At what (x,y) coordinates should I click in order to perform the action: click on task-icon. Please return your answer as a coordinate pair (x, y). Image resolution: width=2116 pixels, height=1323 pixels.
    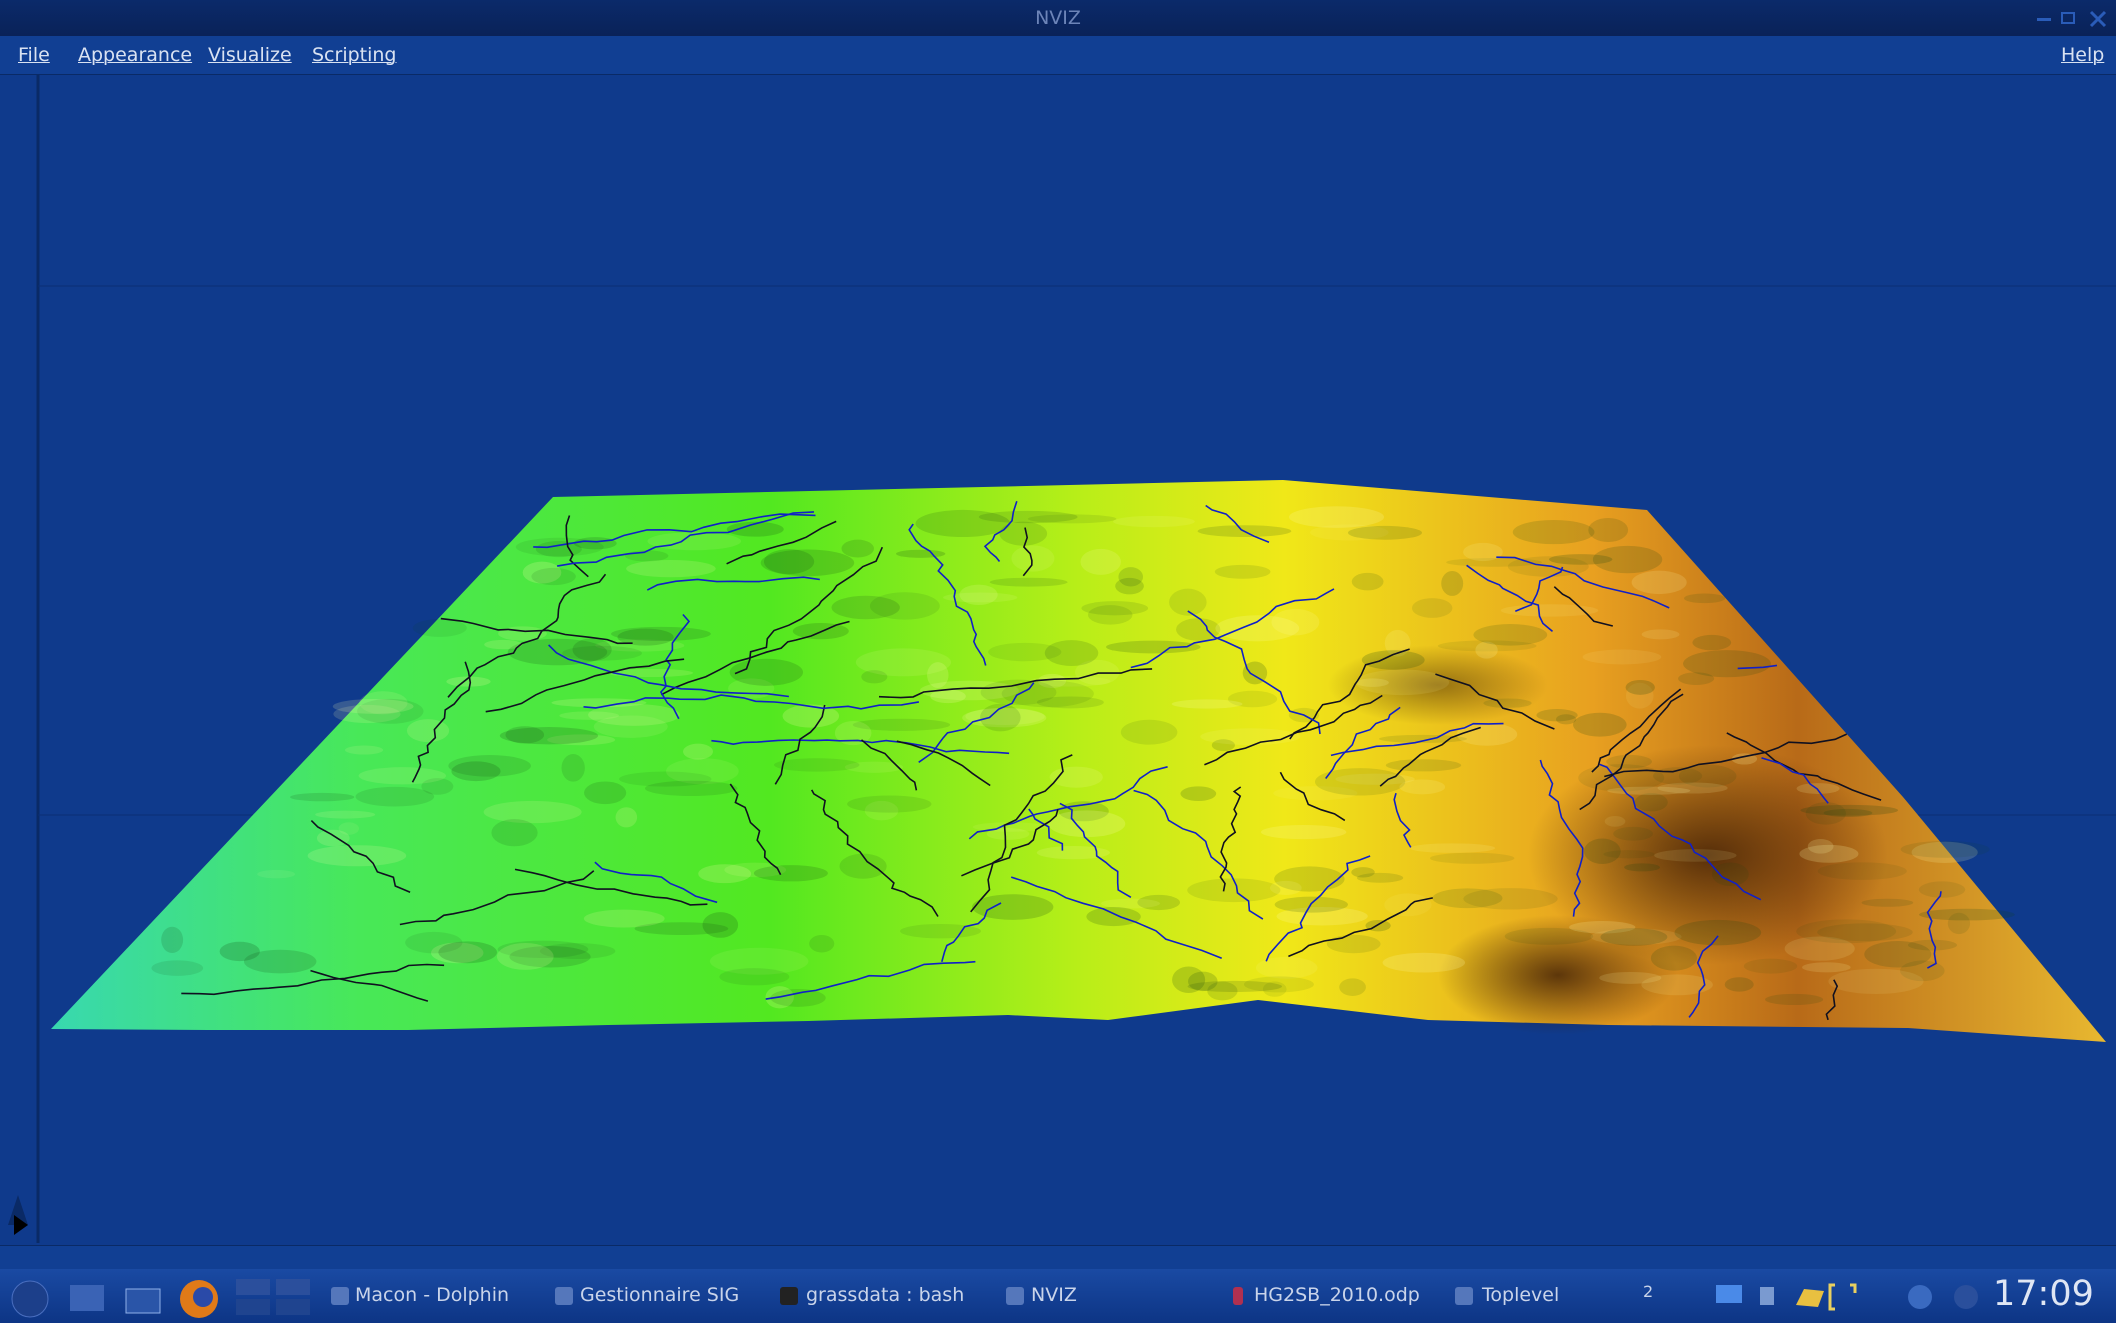
    Looking at the image, I should click on (340, 1296).